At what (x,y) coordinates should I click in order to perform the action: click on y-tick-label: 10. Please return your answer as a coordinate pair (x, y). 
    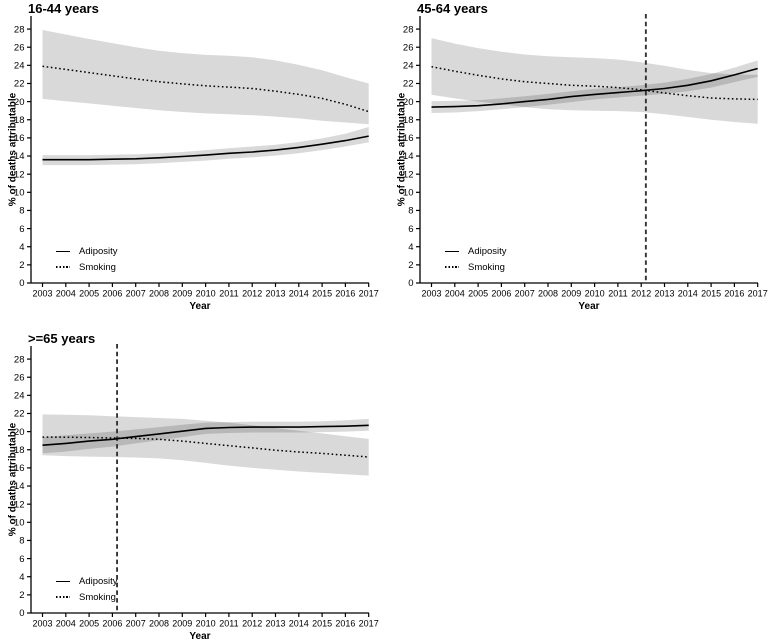
    Looking at the image, I should click on (408, 193).